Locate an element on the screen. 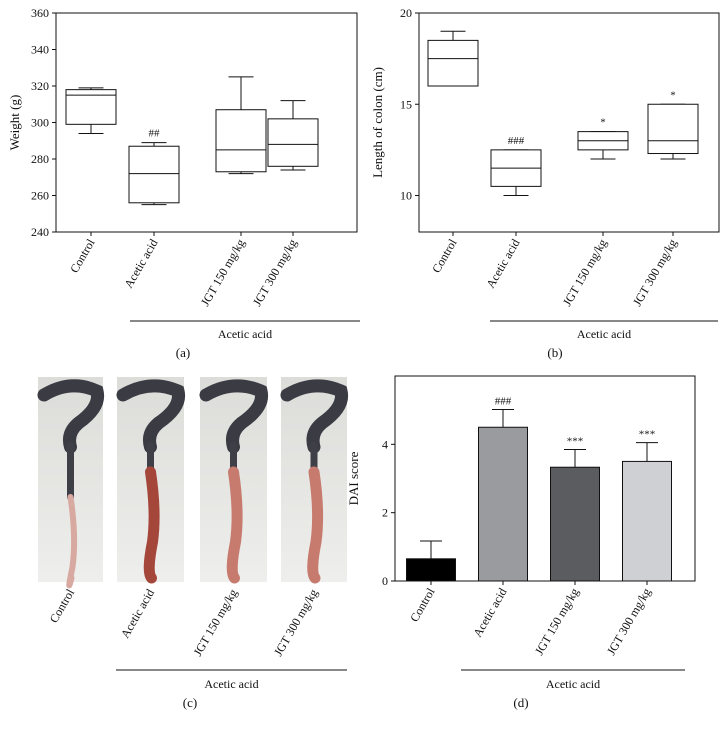 This screenshot has width=721, height=732. weight-panel-label: (a) is located at coordinates (183, 352).